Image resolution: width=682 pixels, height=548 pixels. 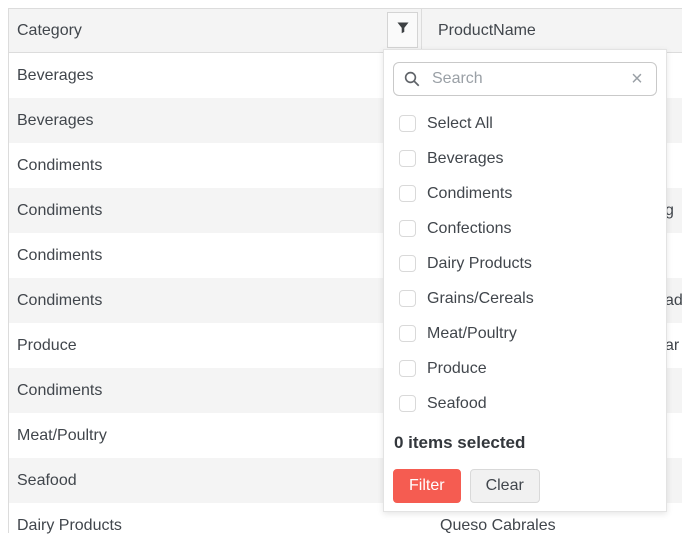 What do you see at coordinates (49, 30) in the screenshot?
I see `column-header-category-label: Category` at bounding box center [49, 30].